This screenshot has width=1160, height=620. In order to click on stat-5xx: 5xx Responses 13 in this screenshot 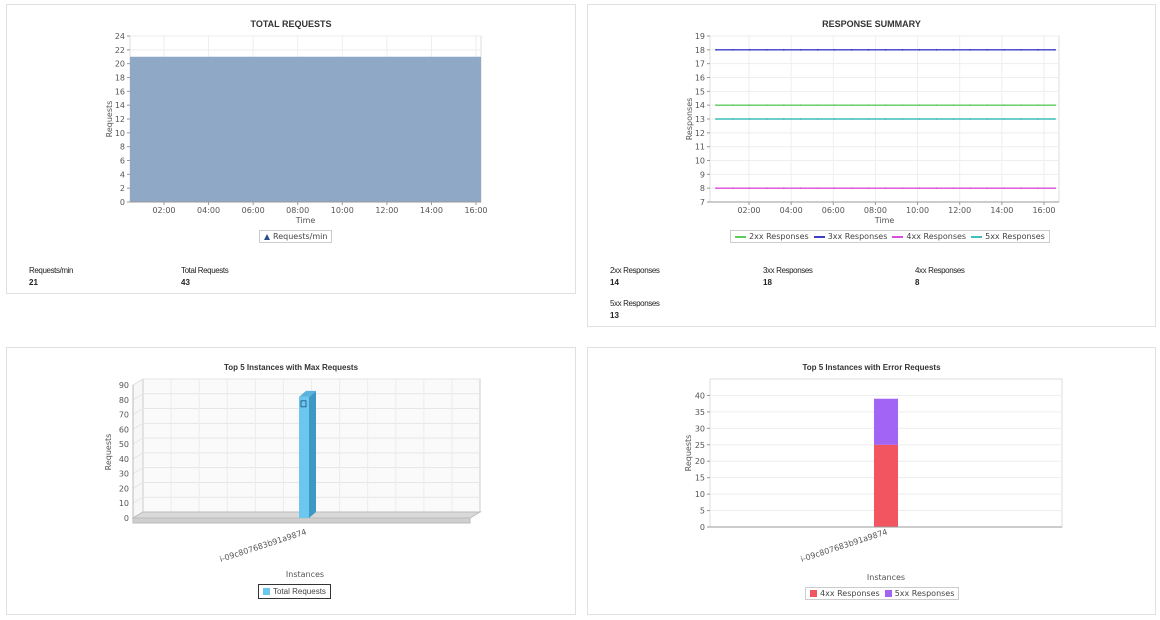, I will do `click(635, 309)`.